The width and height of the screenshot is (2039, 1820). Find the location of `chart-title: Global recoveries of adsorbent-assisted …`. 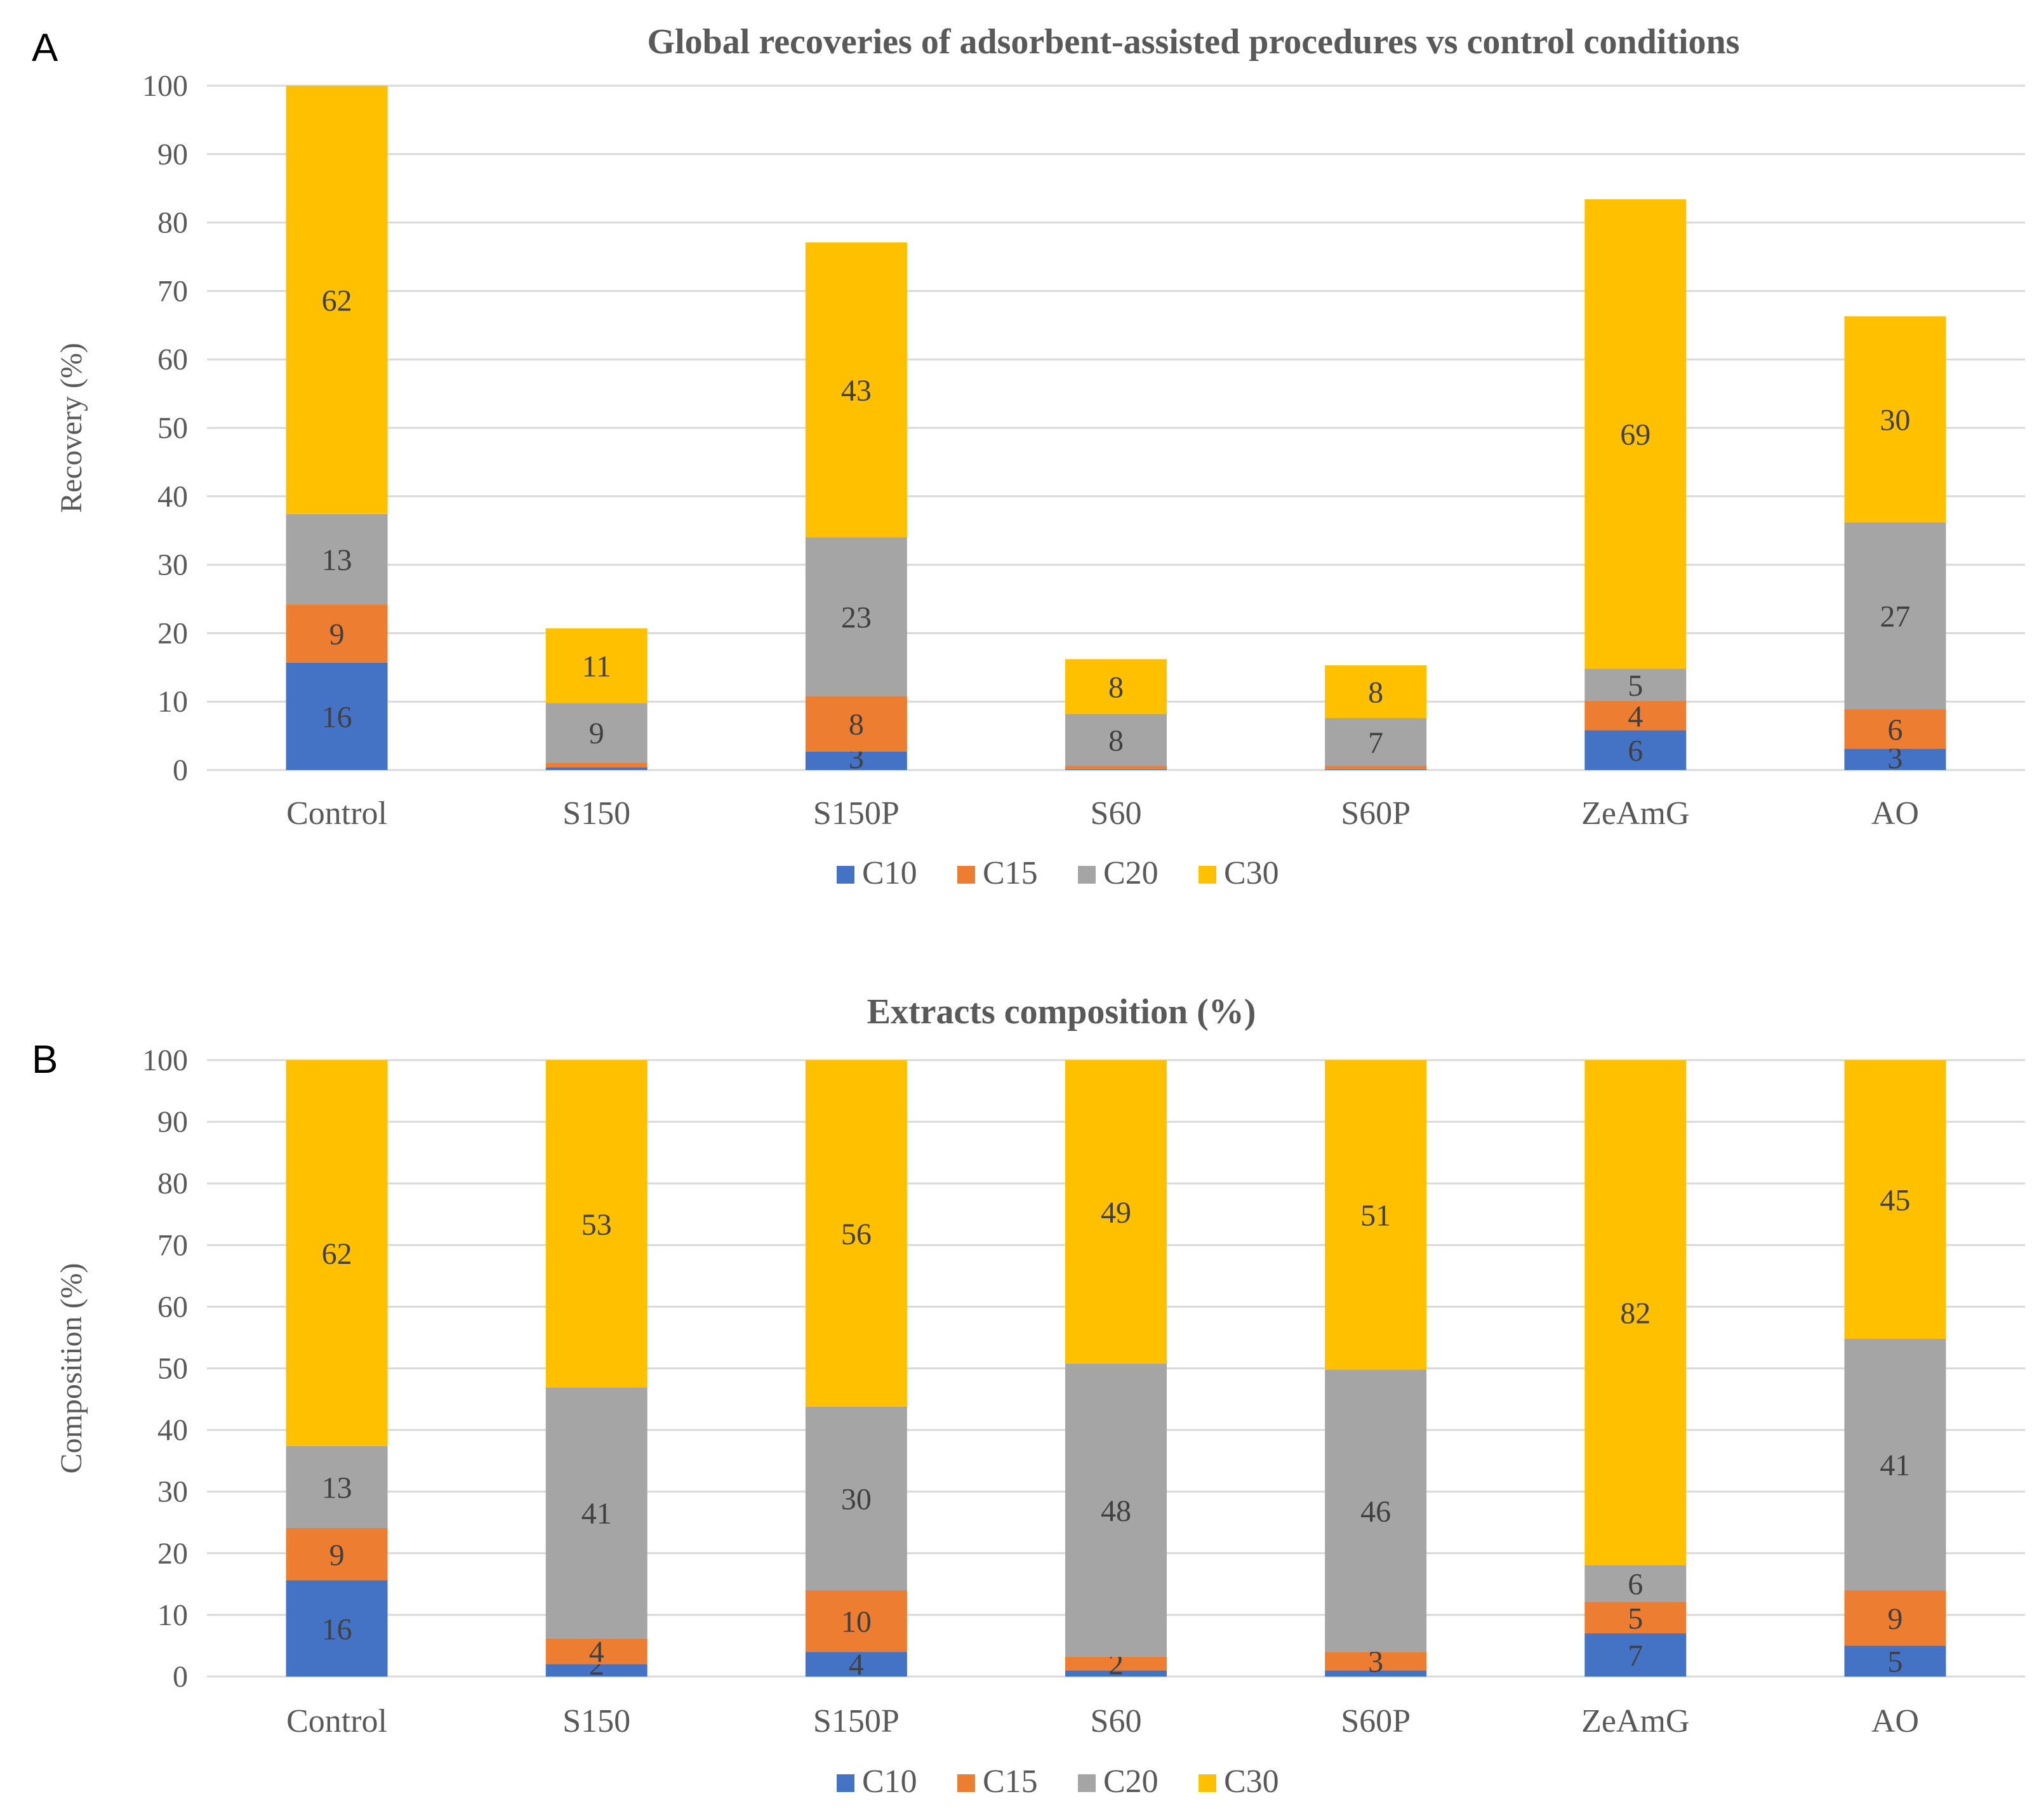

chart-title: Global recoveries of adsorbent-assisted … is located at coordinates (1194, 42).